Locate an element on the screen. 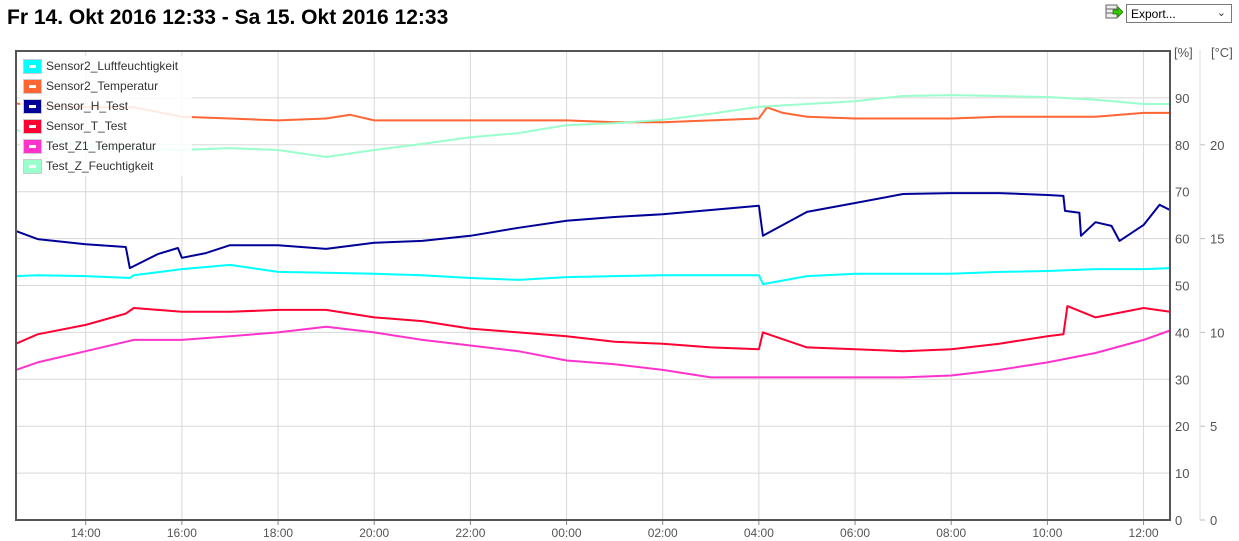 The height and width of the screenshot is (541, 1239). legend-label: Sensor2_Temperatur is located at coordinates (102, 86).